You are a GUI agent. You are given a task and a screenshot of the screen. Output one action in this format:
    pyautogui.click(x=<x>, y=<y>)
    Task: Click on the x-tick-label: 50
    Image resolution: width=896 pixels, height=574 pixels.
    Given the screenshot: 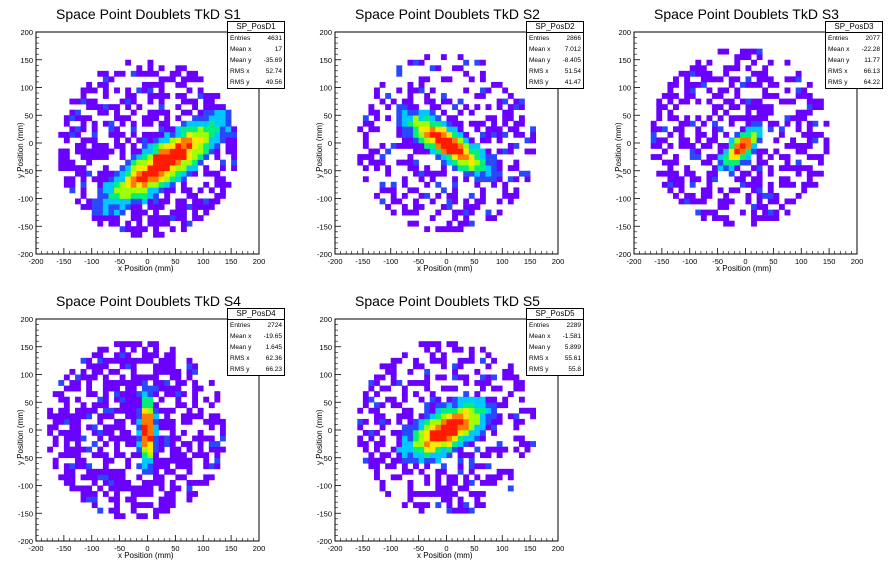 What is the action you would take?
    pyautogui.click(x=773, y=261)
    